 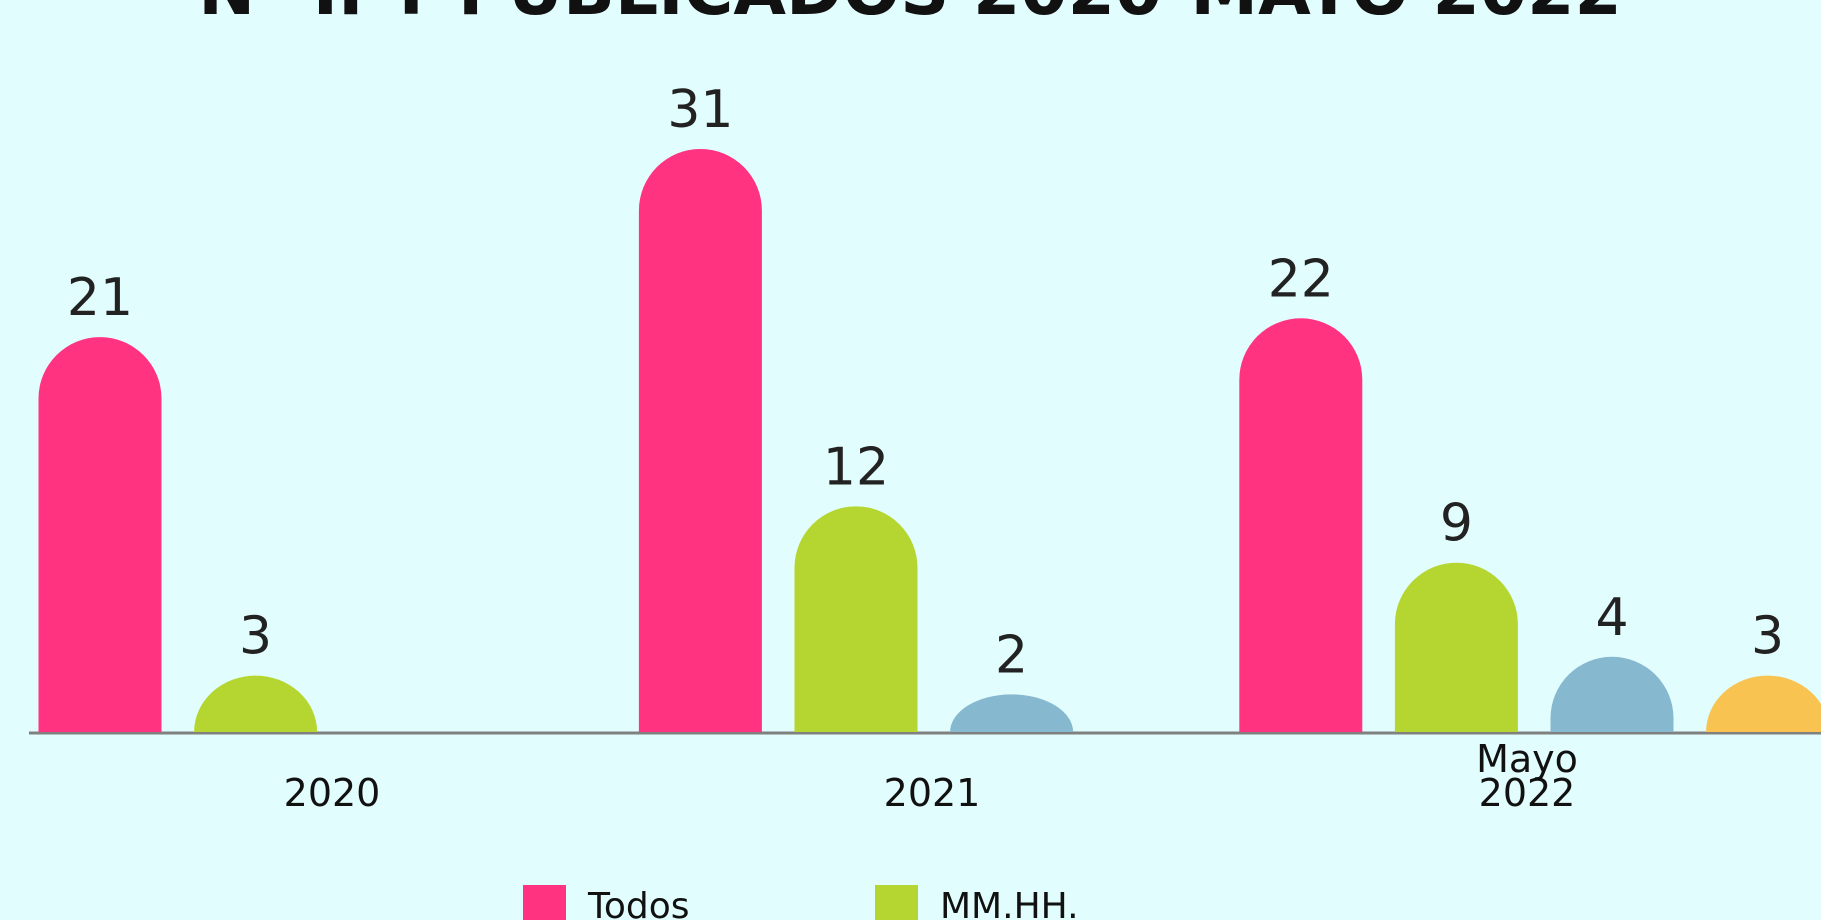 I want to click on chart-title: N° IPT PUBLICADOS 2020-MAYO 2022, so click(x=910, y=15).